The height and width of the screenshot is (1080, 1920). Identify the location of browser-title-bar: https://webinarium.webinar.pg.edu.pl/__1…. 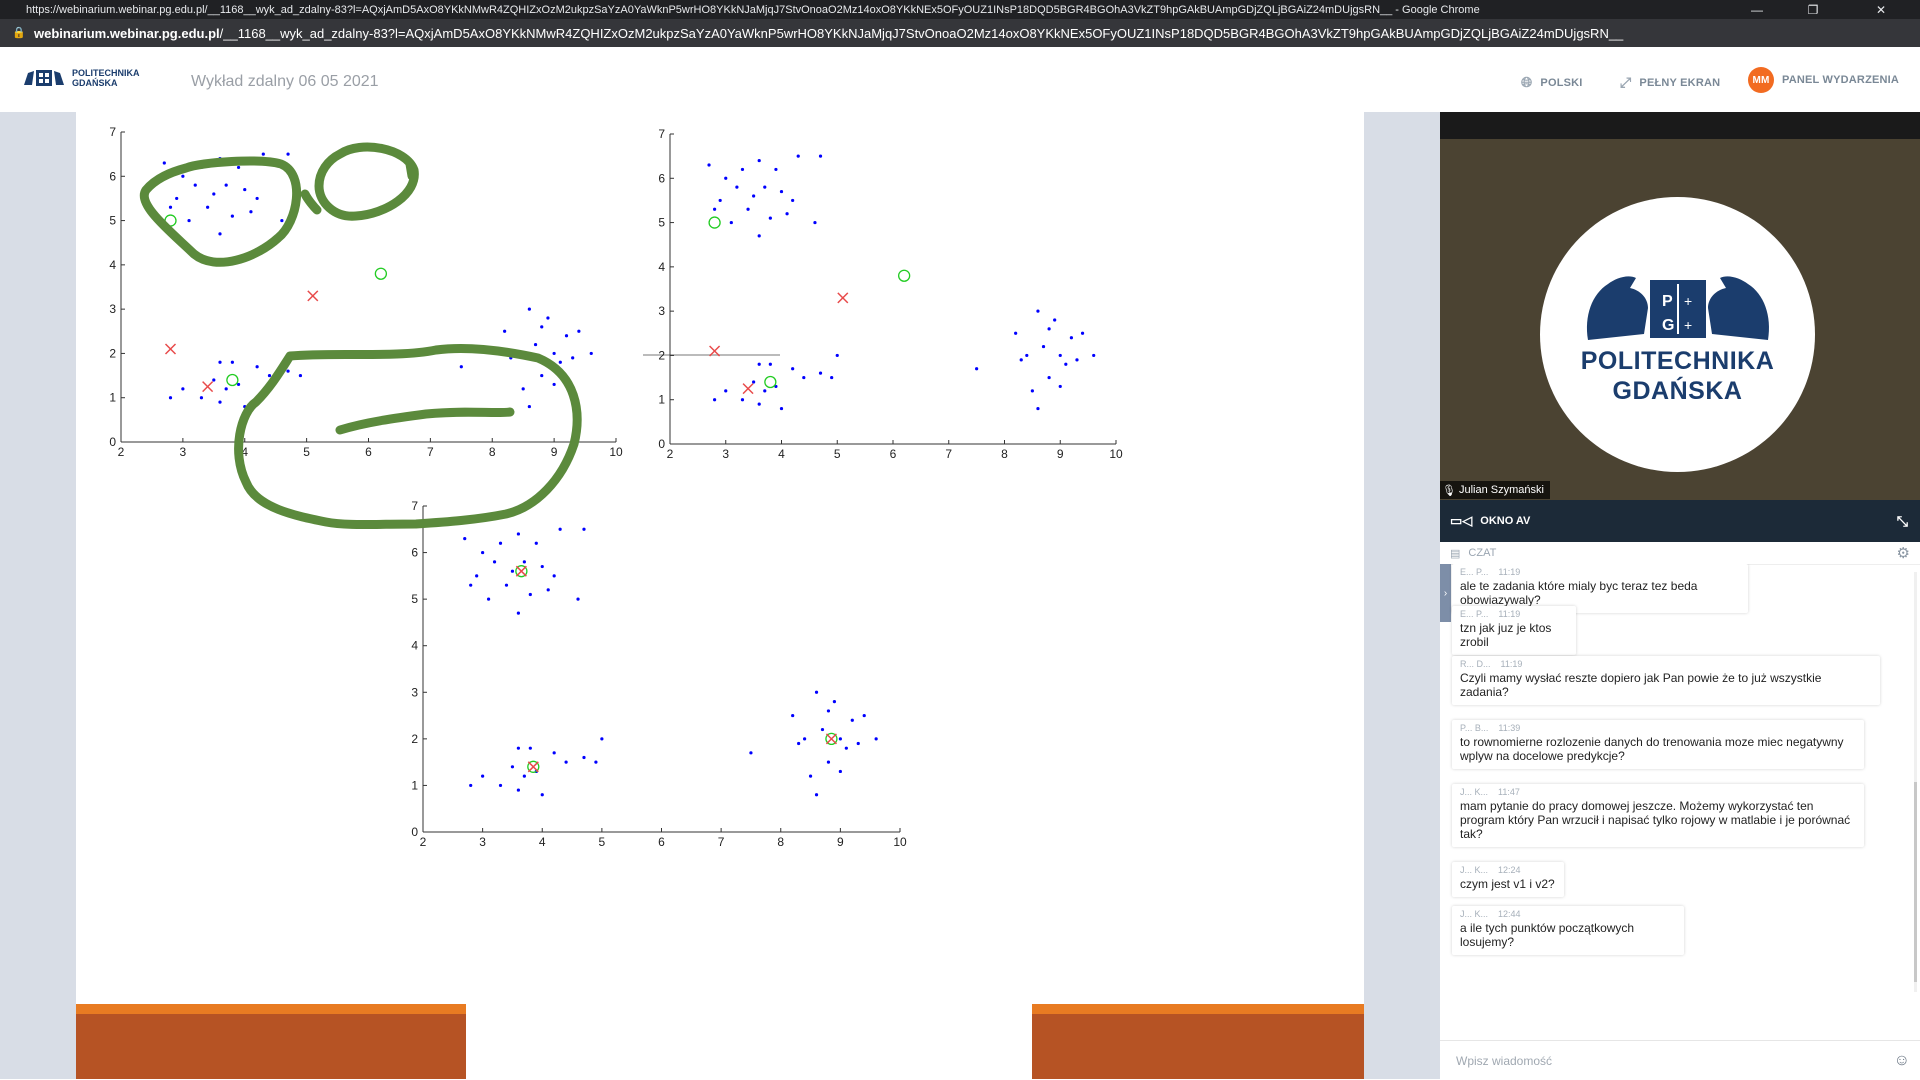
(960, 9).